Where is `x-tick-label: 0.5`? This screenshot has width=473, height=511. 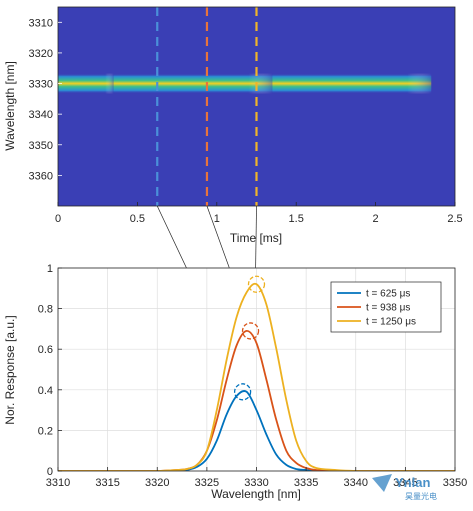 x-tick-label: 0.5 is located at coordinates (137, 219).